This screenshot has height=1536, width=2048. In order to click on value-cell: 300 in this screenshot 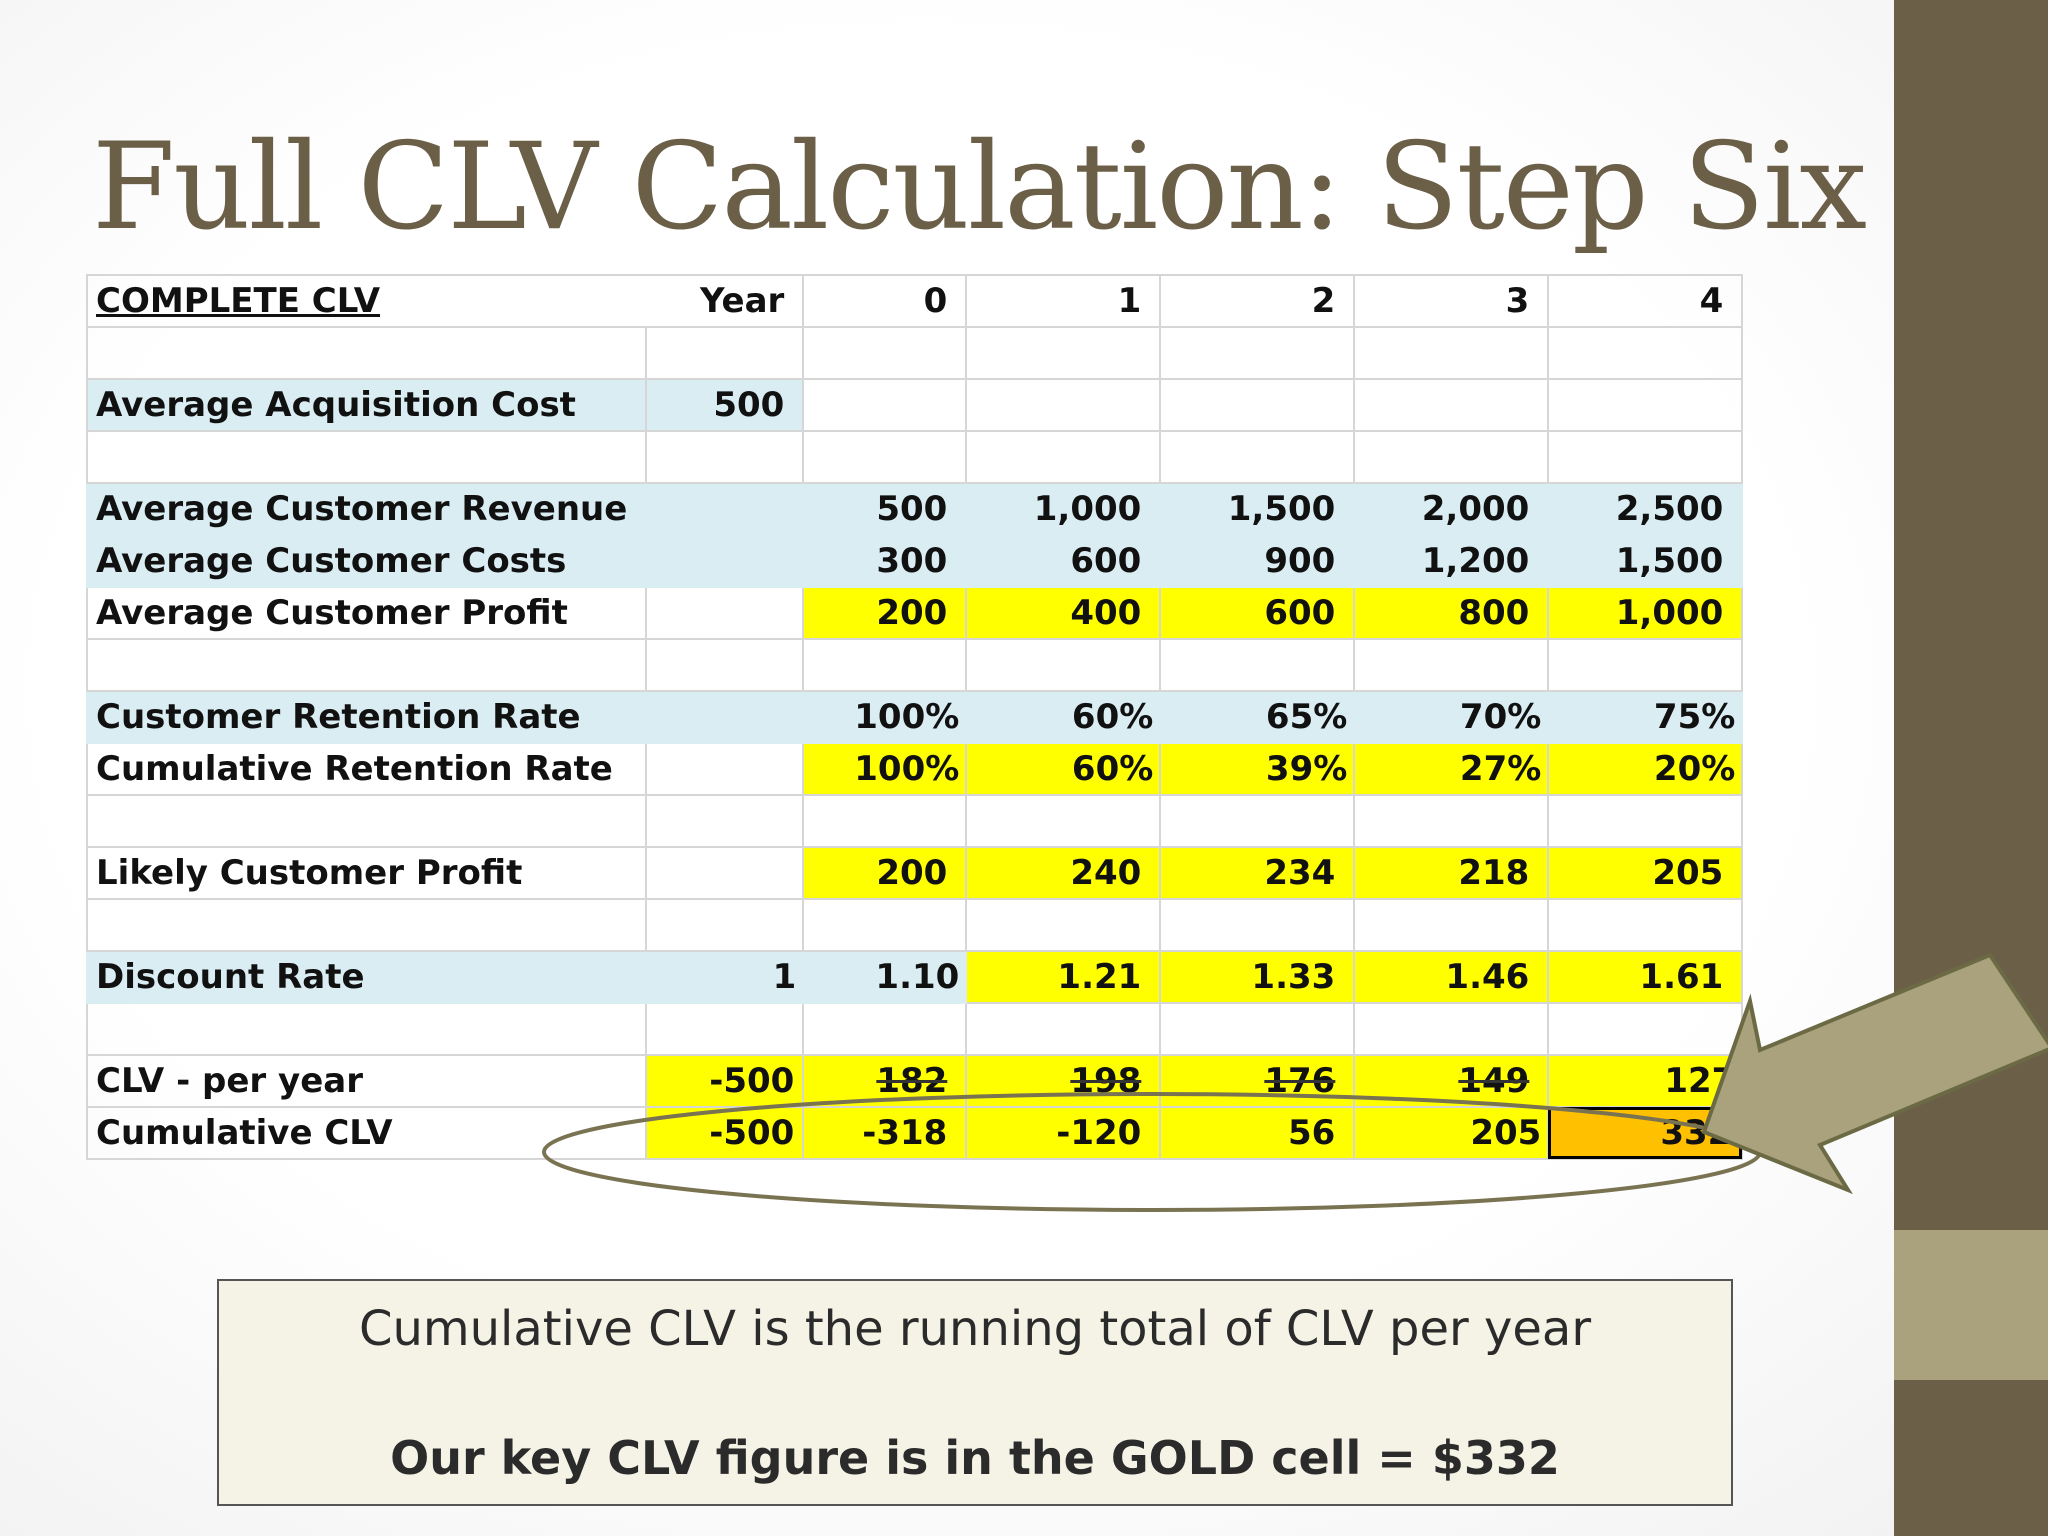, I will do `click(885, 561)`.